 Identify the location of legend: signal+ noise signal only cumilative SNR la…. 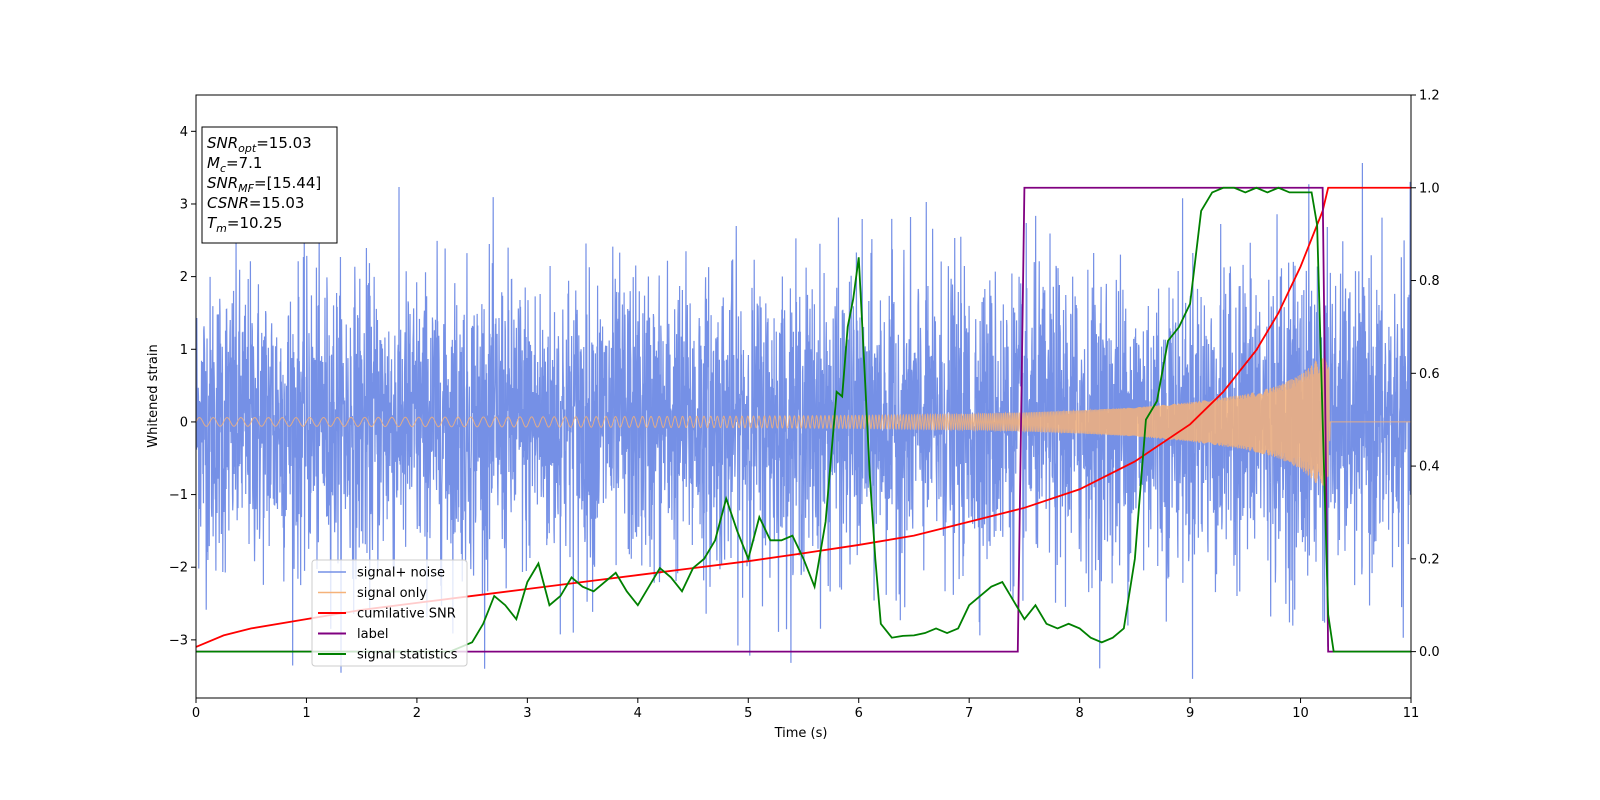
(389, 613).